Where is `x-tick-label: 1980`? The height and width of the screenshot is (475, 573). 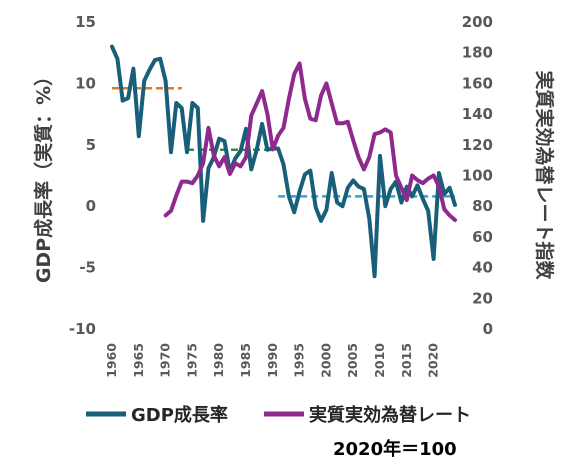
x-tick-label: 1980 is located at coordinates (218, 360).